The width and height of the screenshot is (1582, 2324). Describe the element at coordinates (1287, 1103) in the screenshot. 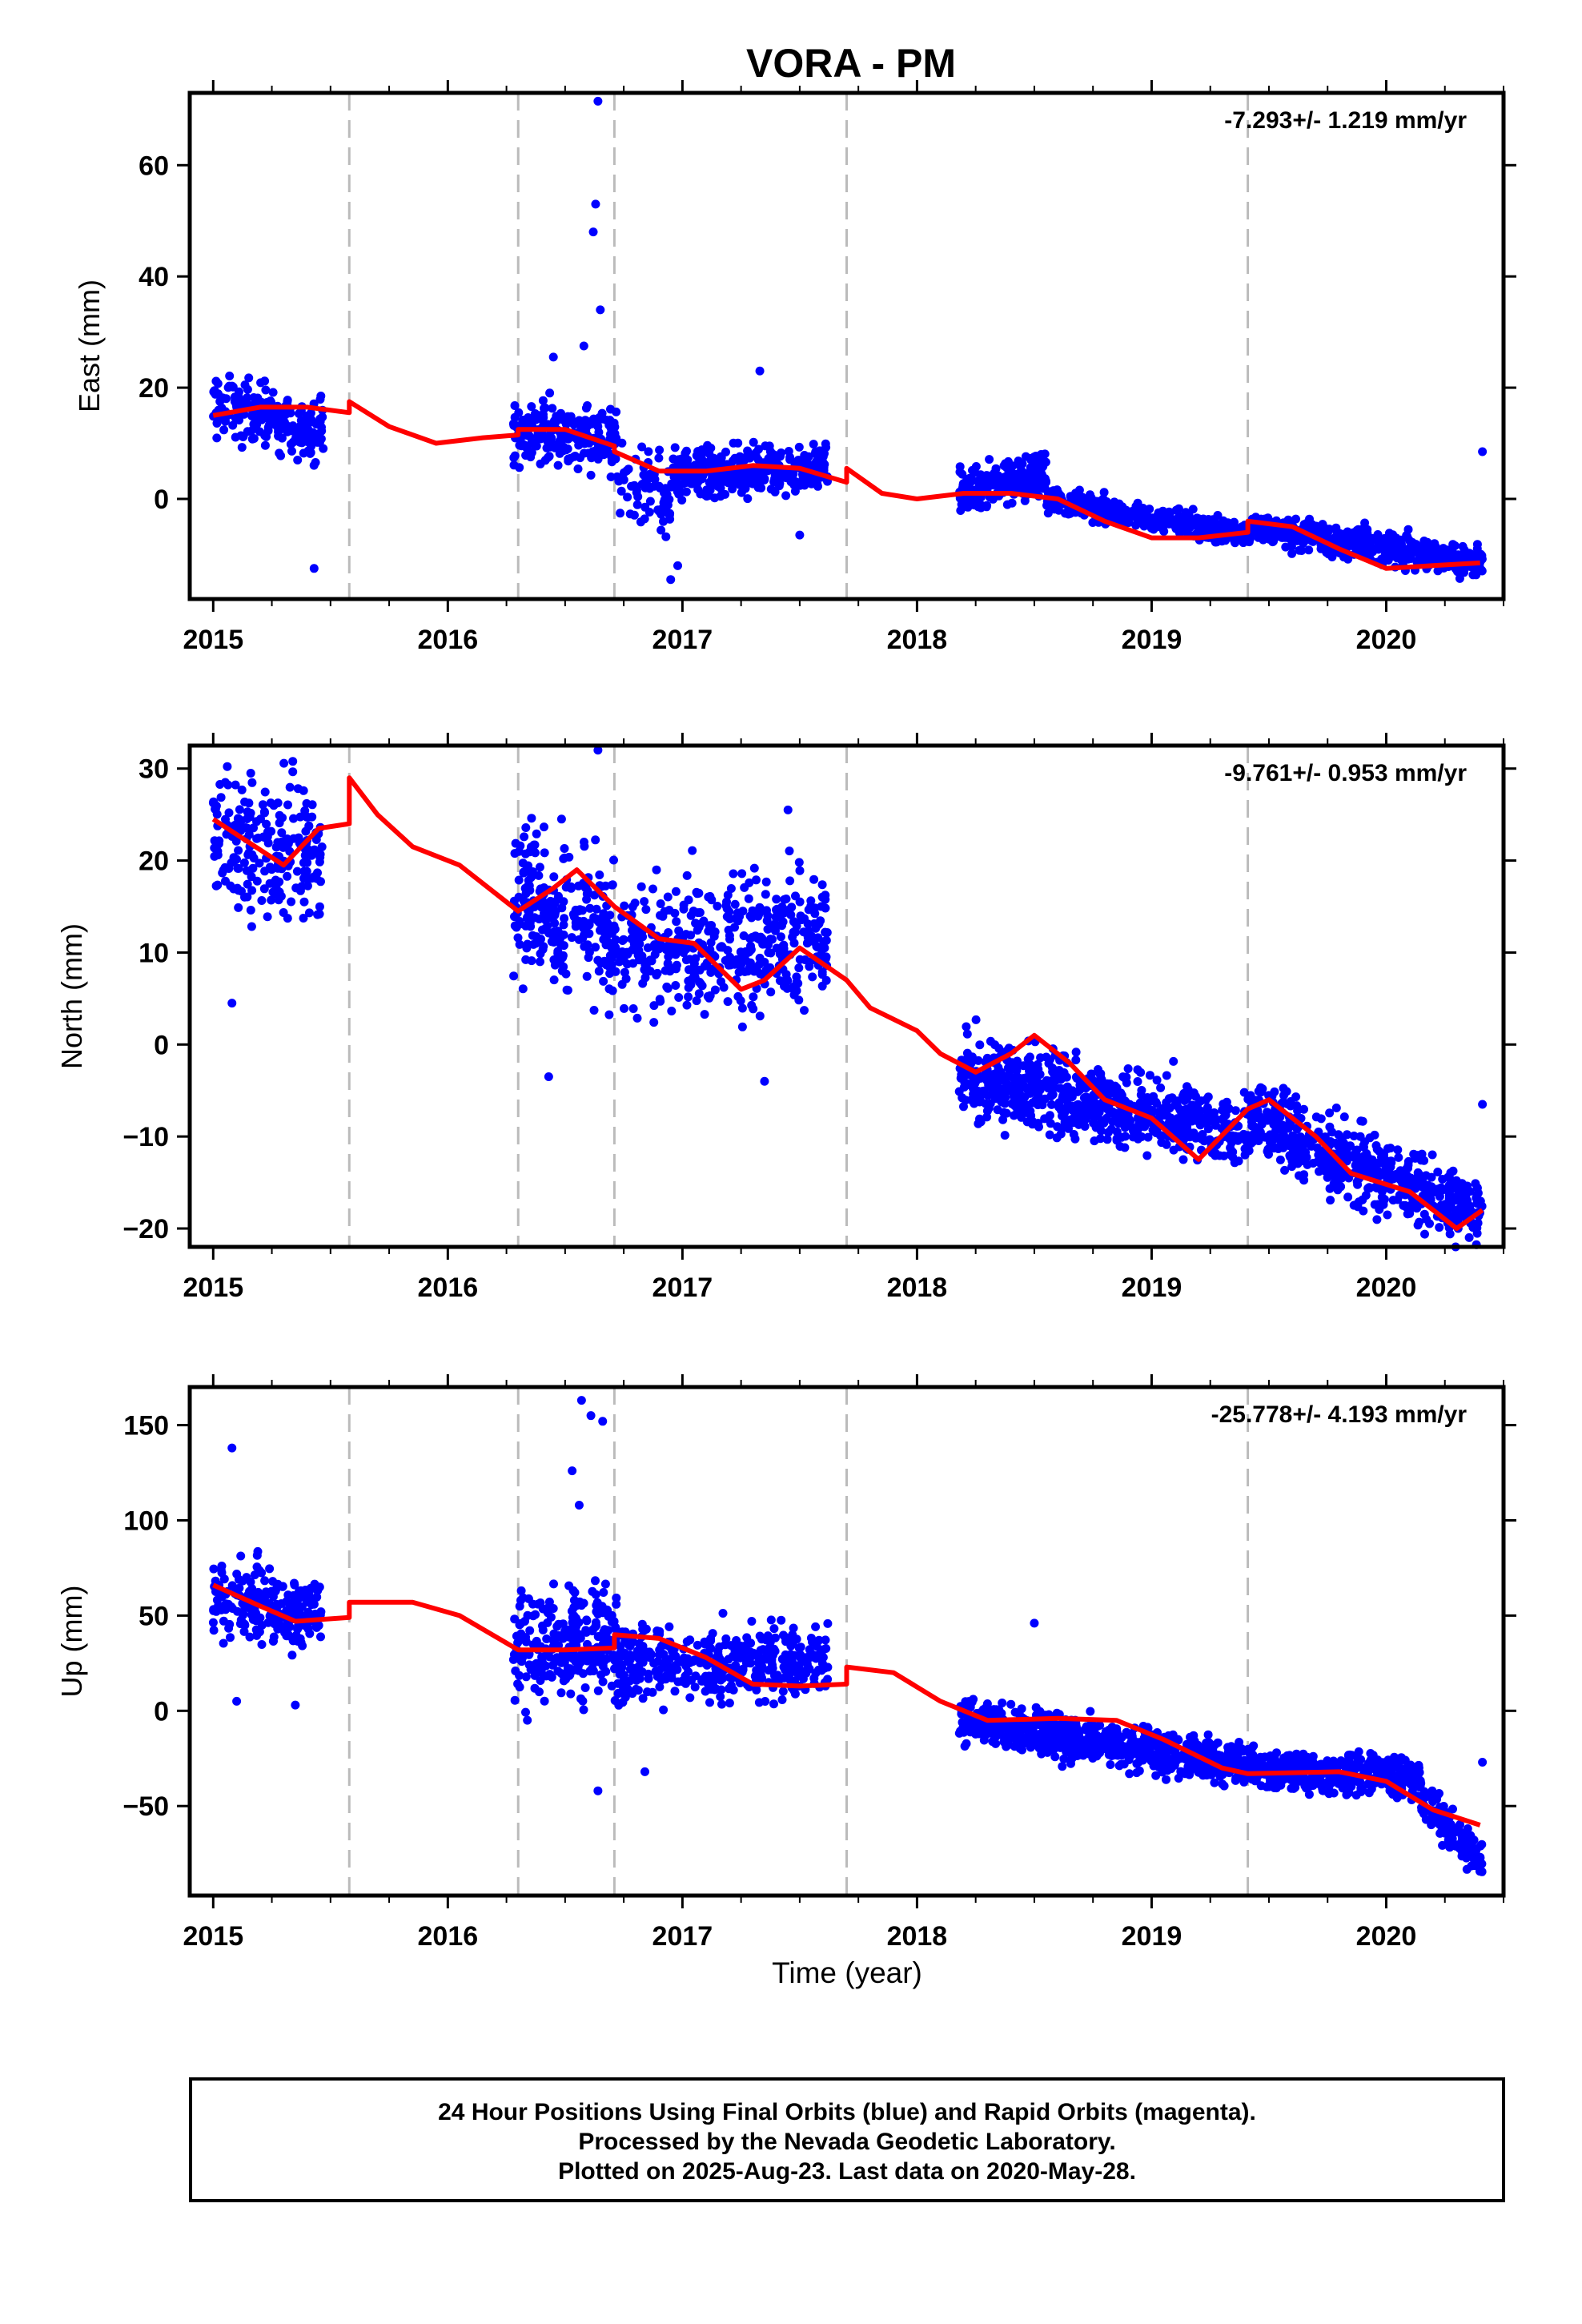

I see `north-point-2057` at that location.